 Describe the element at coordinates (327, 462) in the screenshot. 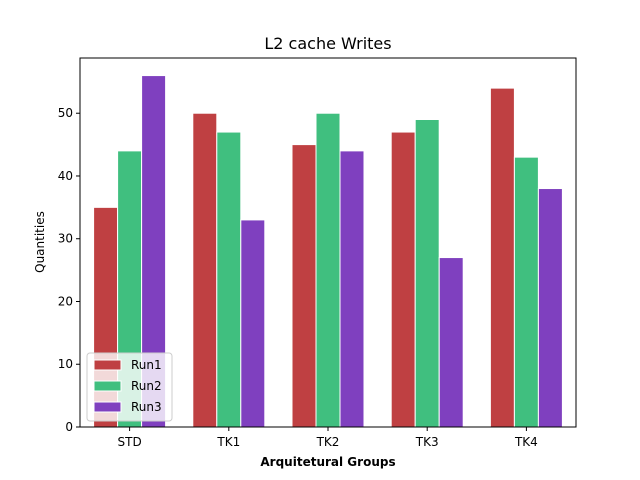

I see `x-axis-label: Arquitetural Groups` at that location.